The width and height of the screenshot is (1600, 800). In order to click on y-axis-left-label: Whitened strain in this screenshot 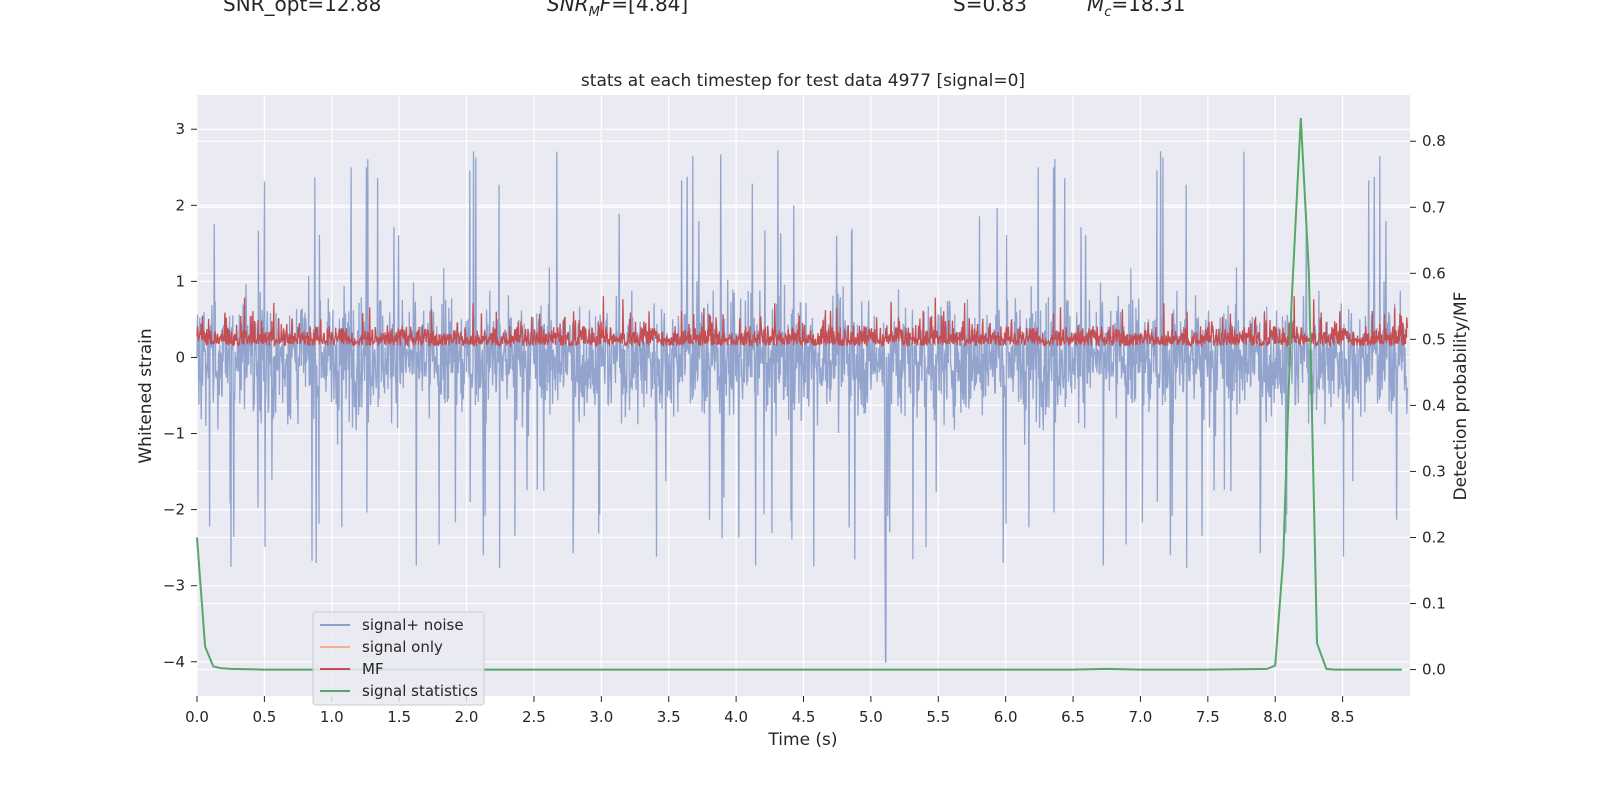, I will do `click(146, 395)`.